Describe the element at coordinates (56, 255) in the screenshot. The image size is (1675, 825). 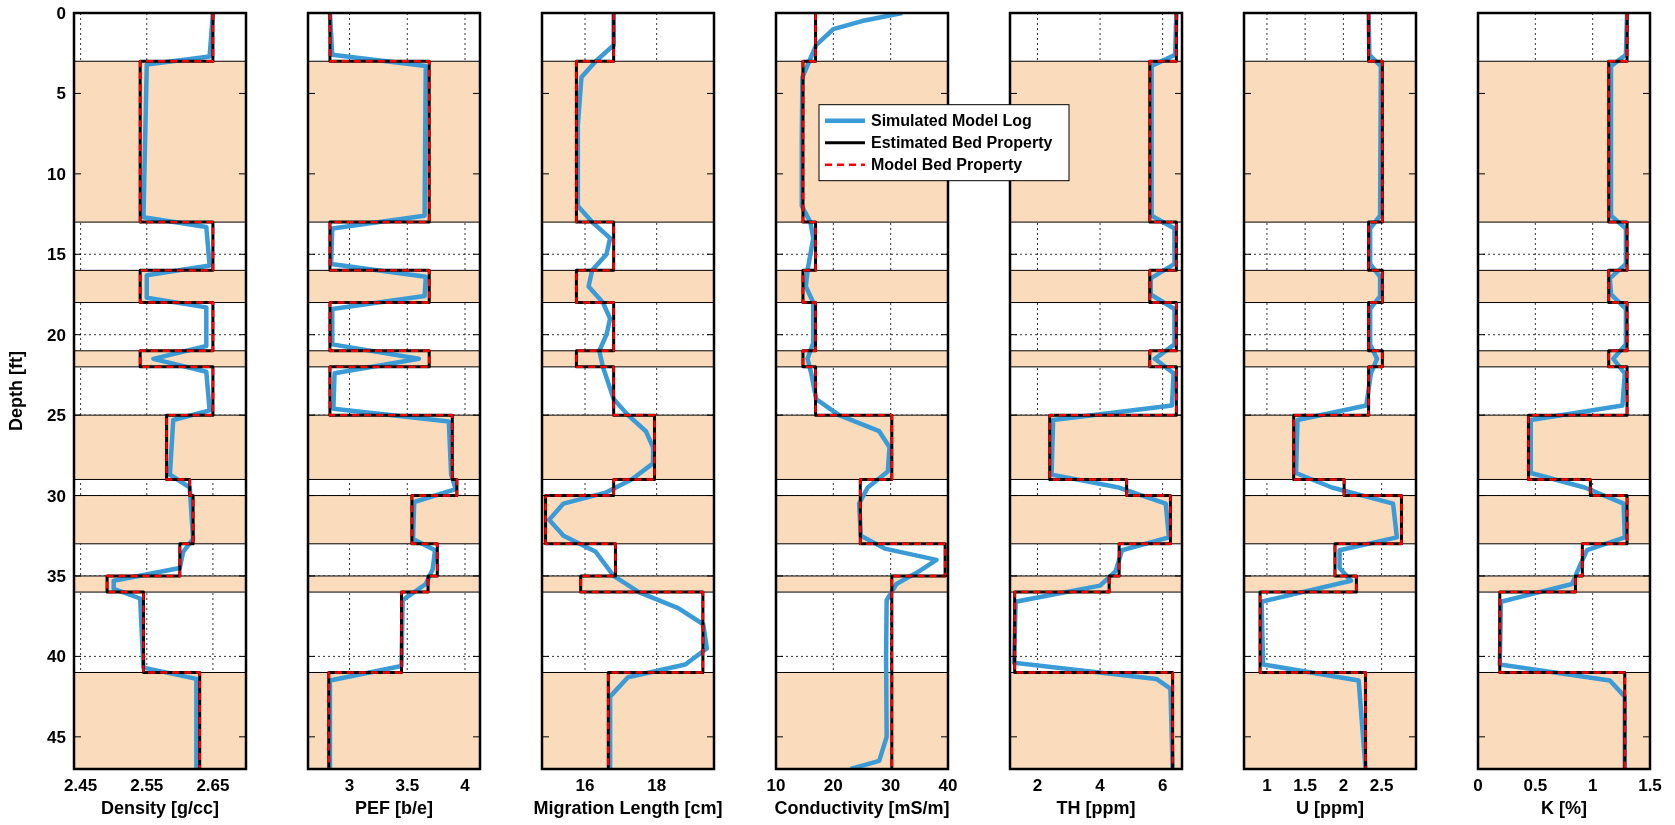
I see `y-tick-label: 15` at that location.